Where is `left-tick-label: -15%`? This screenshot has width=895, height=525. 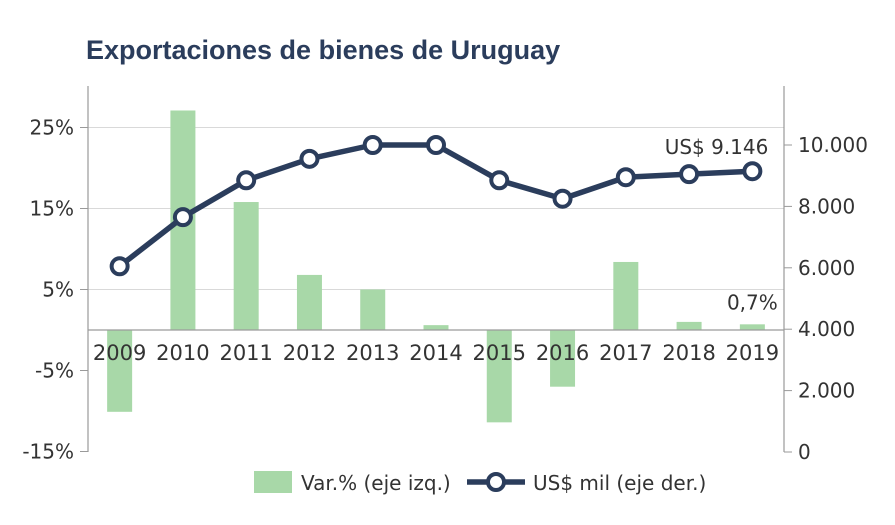
left-tick-label: -15% is located at coordinates (48, 452).